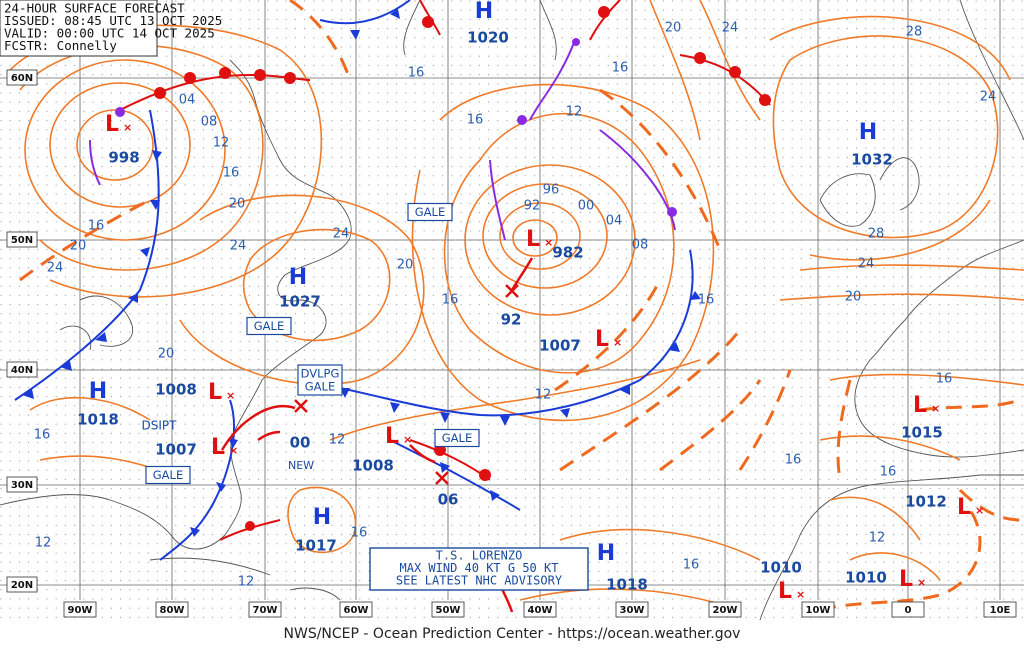 Image resolution: width=1024 pixels, height=656 pixels. I want to click on forecast-positions, so click(406, 384).